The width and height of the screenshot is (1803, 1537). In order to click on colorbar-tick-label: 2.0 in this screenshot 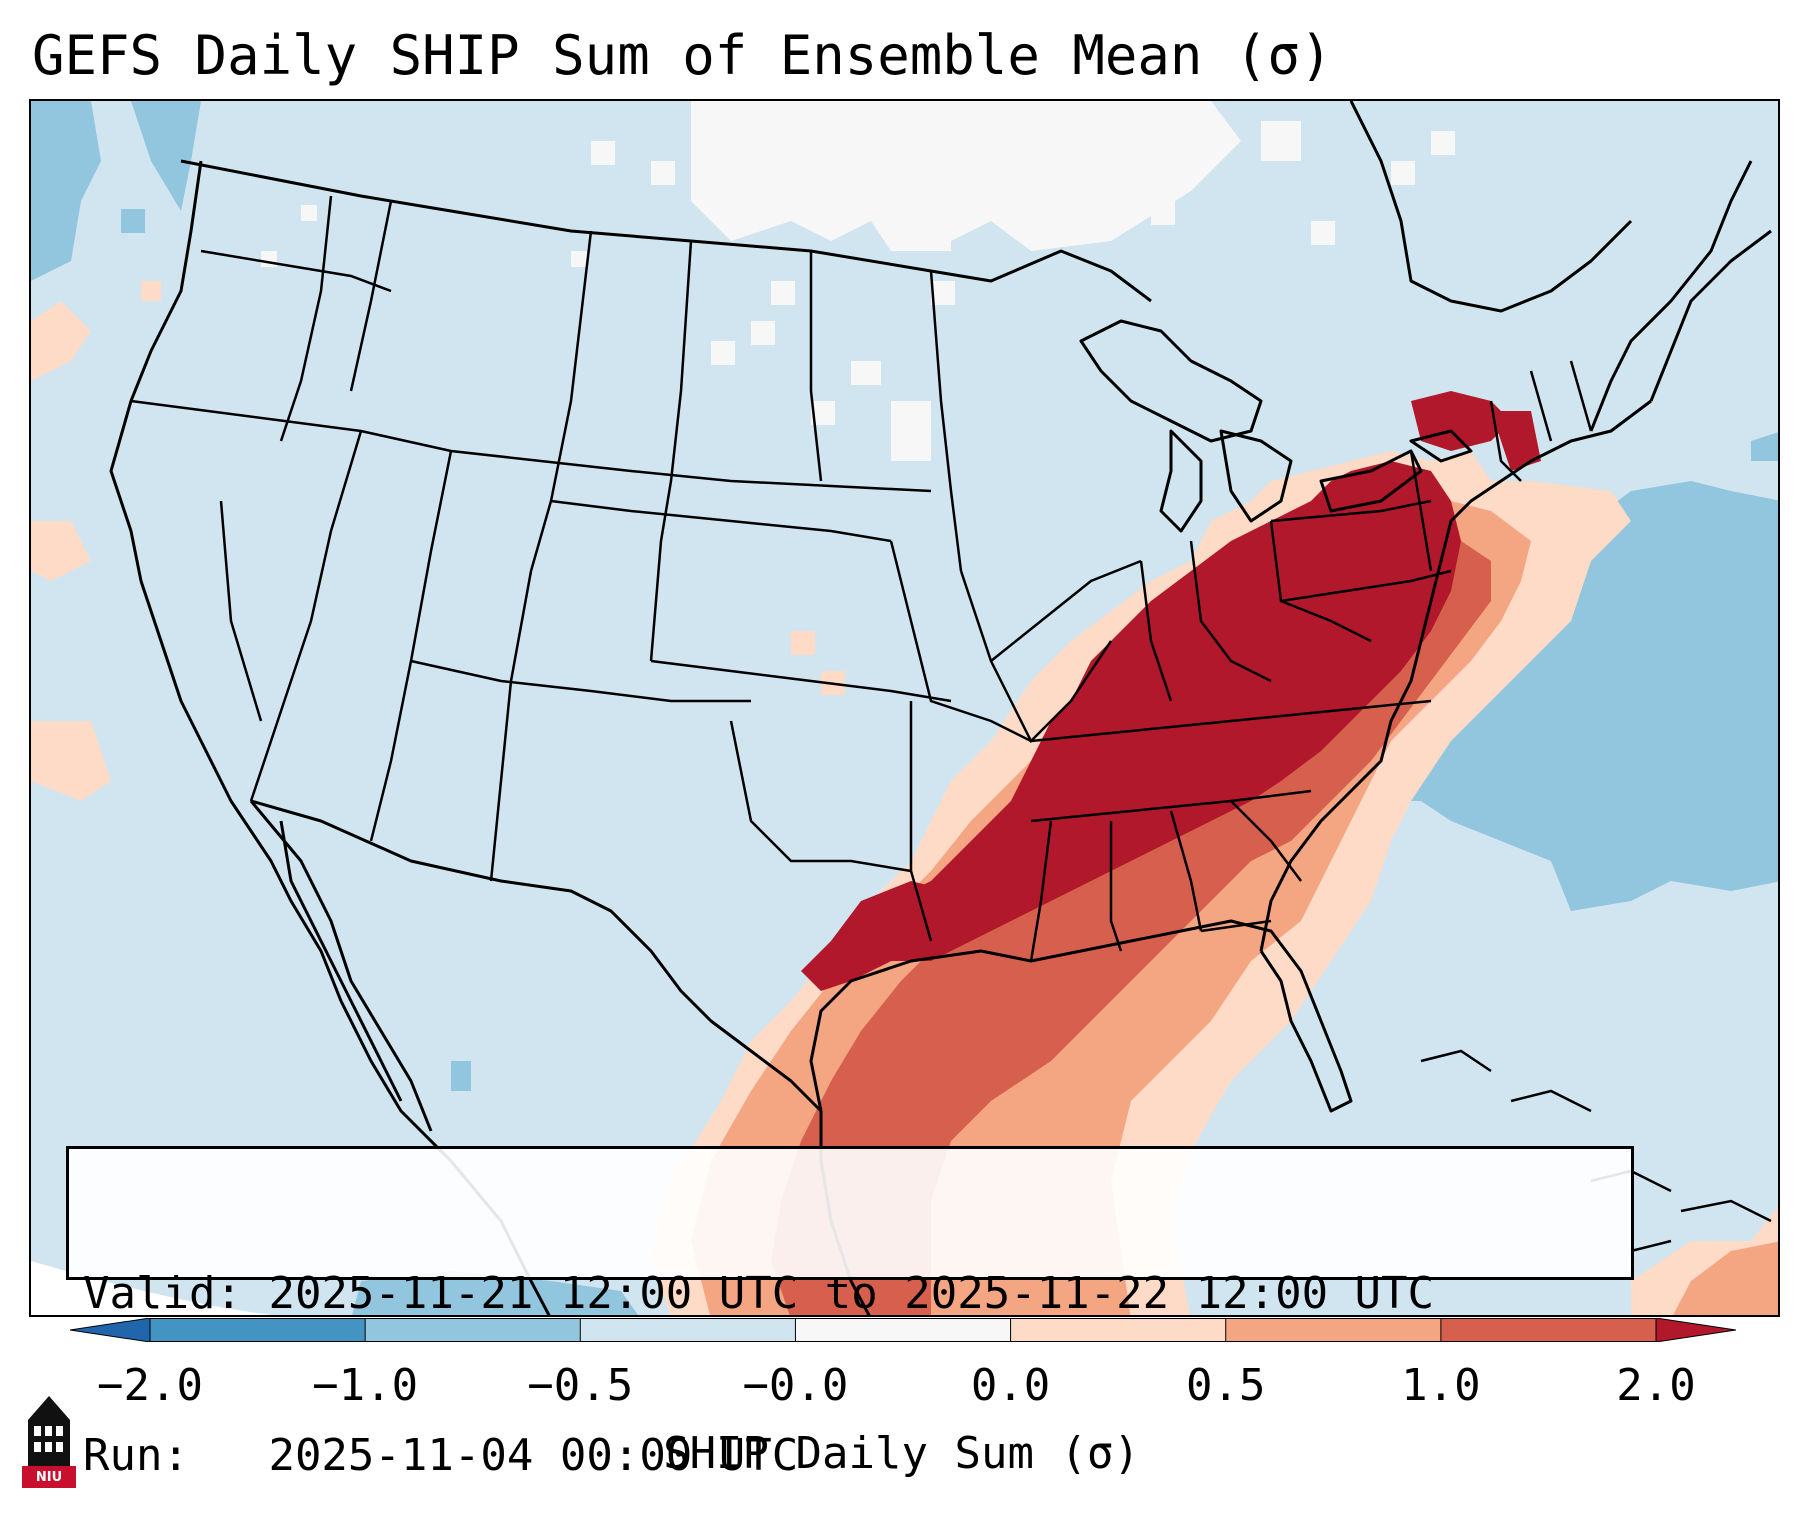, I will do `click(1656, 1385)`.